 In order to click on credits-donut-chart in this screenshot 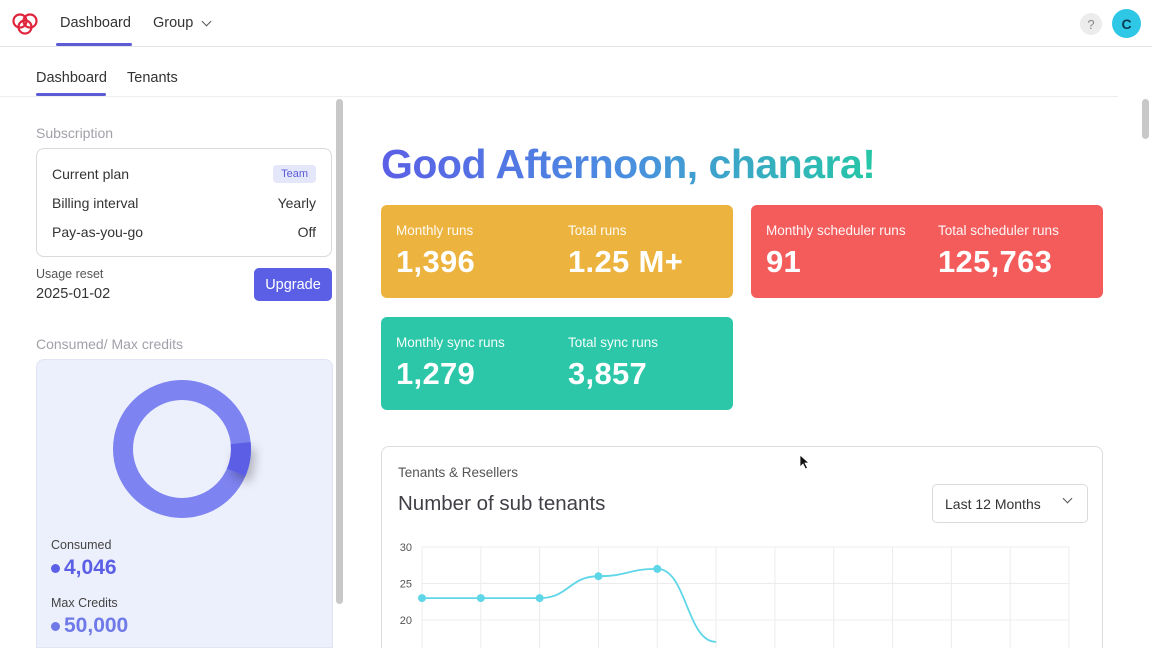, I will do `click(182, 449)`.